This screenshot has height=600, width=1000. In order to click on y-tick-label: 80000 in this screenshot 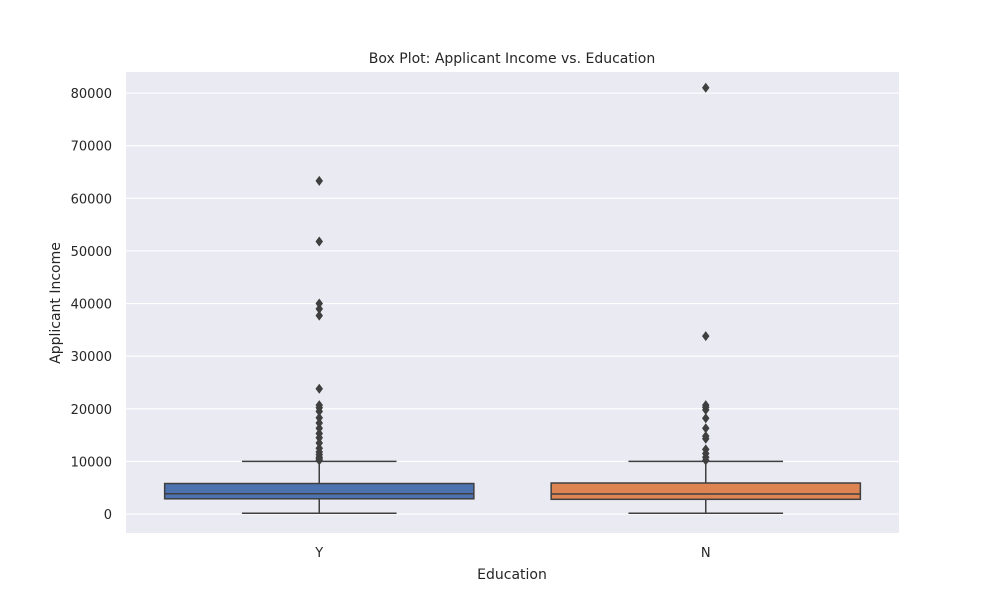, I will do `click(91, 94)`.